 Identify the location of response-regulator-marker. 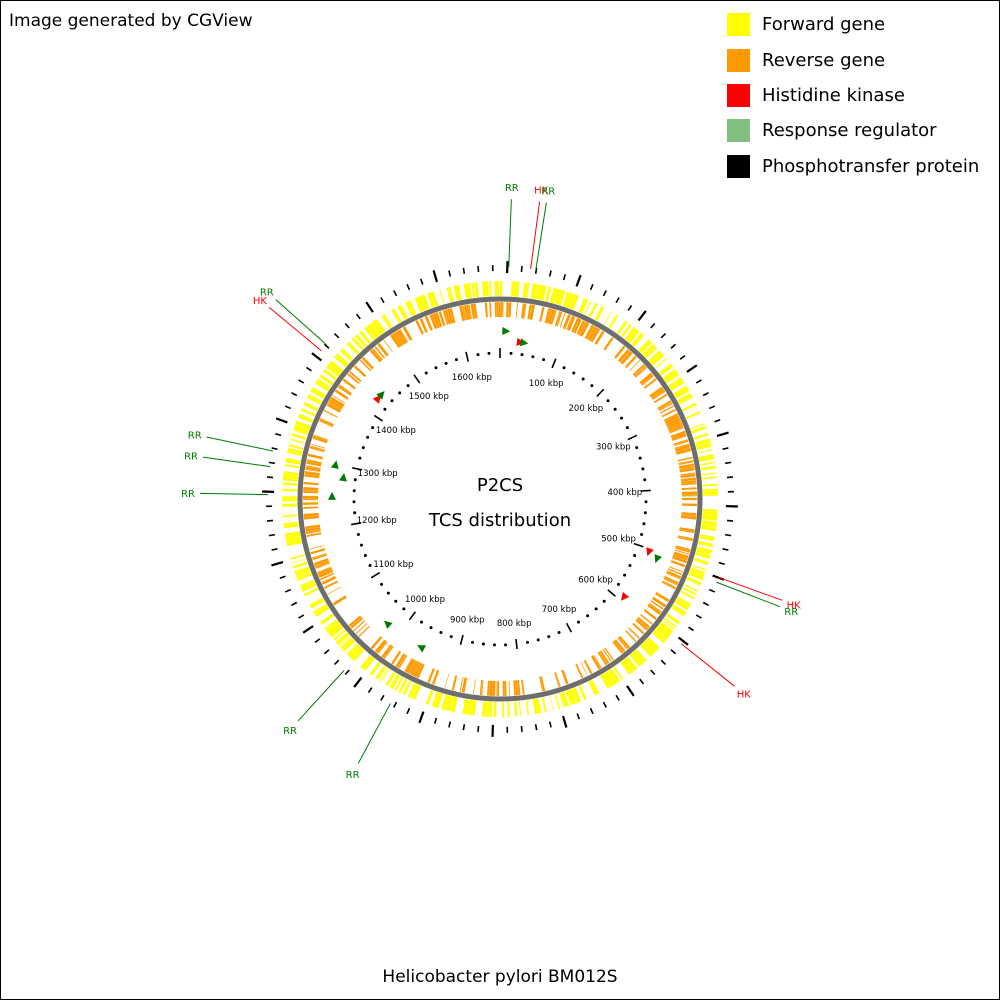
(422, 649).